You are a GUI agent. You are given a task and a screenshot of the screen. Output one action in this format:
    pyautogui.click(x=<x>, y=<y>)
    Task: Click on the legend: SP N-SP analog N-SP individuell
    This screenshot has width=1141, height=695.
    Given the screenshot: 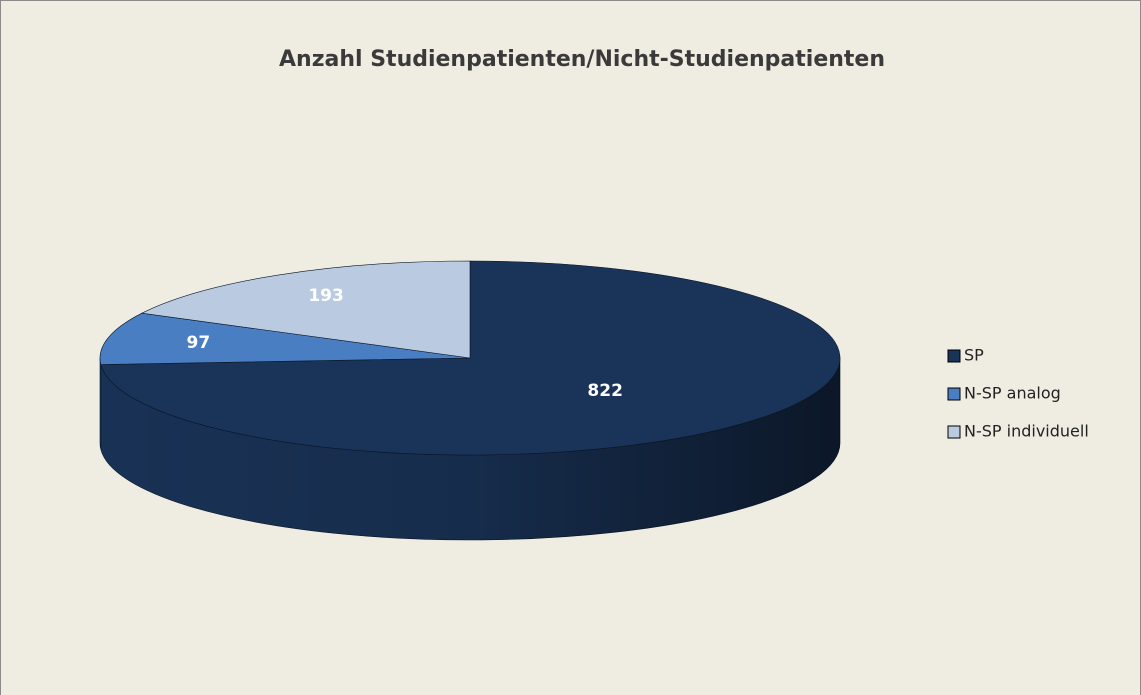 What is the action you would take?
    pyautogui.click(x=1018, y=393)
    